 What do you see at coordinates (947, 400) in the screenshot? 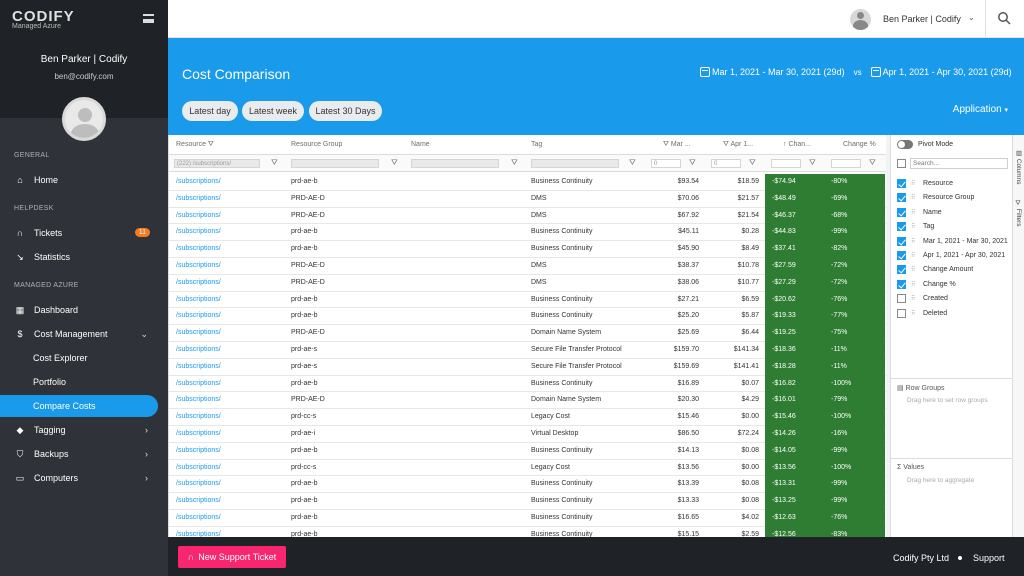
I see `row-groups-dropzone: Drag here to set row groups` at bounding box center [947, 400].